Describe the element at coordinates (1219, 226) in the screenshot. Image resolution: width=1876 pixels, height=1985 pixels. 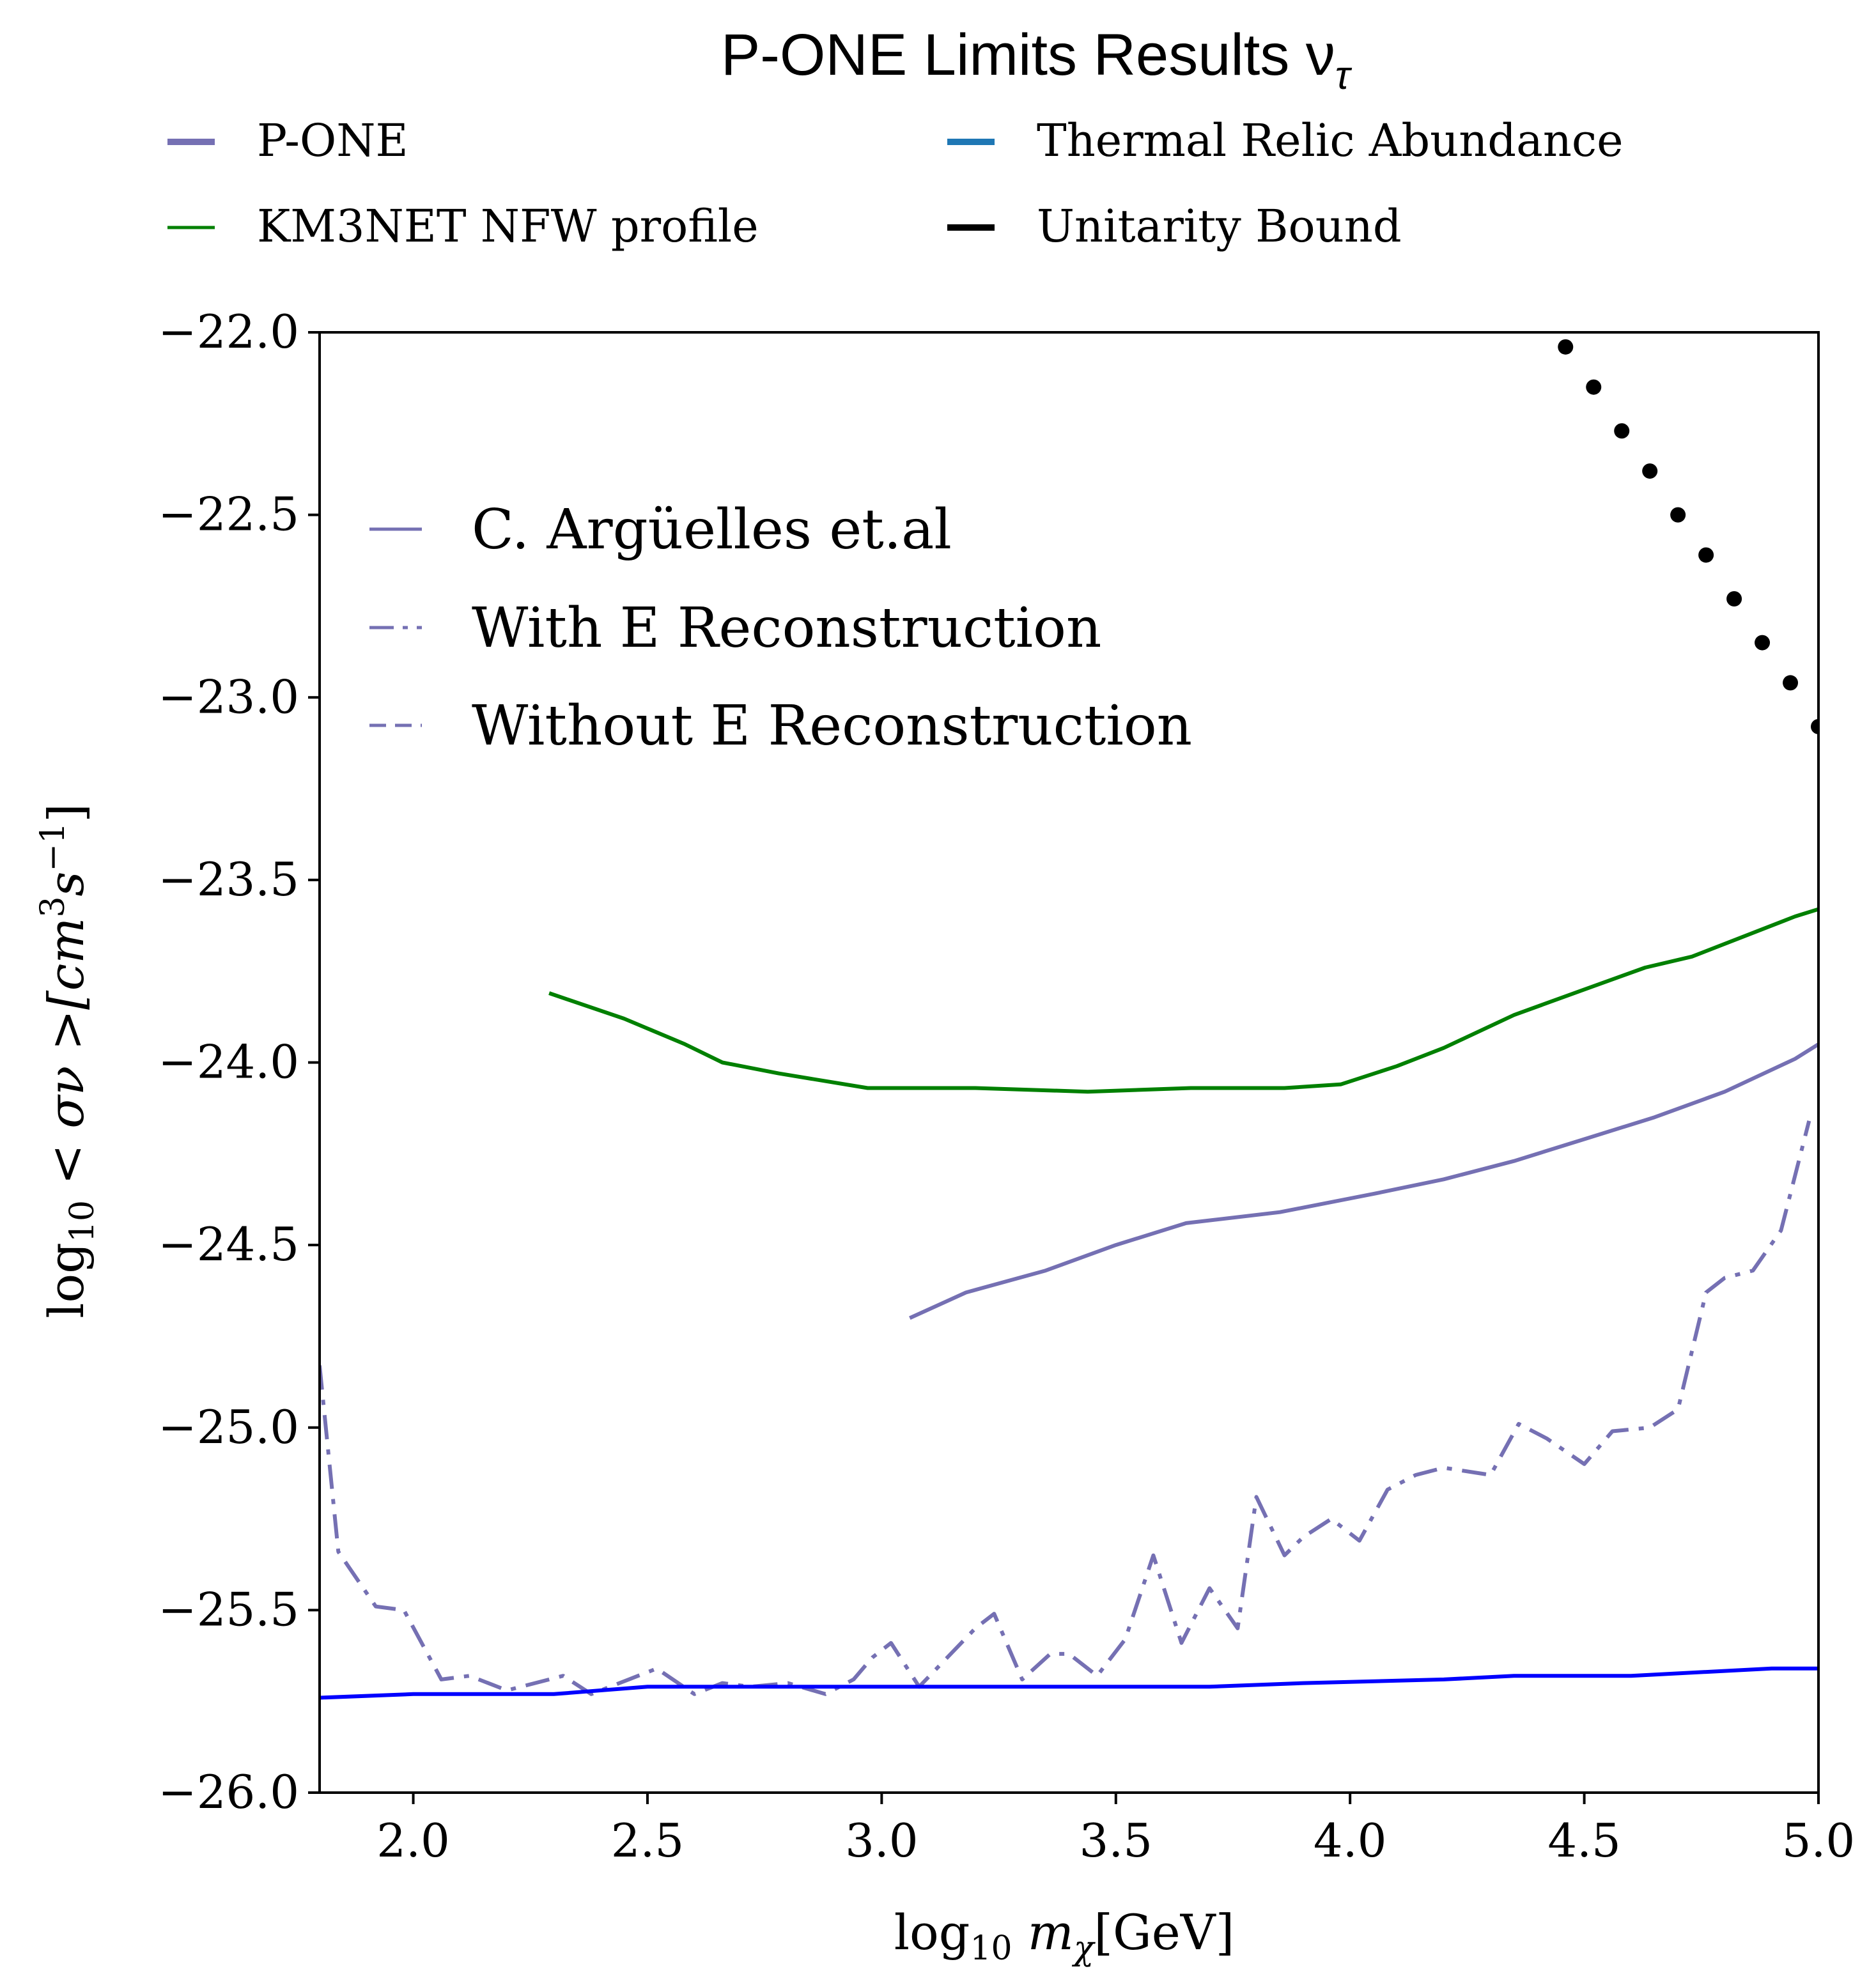
I see `legend-top-label: Unitarity Bound` at that location.